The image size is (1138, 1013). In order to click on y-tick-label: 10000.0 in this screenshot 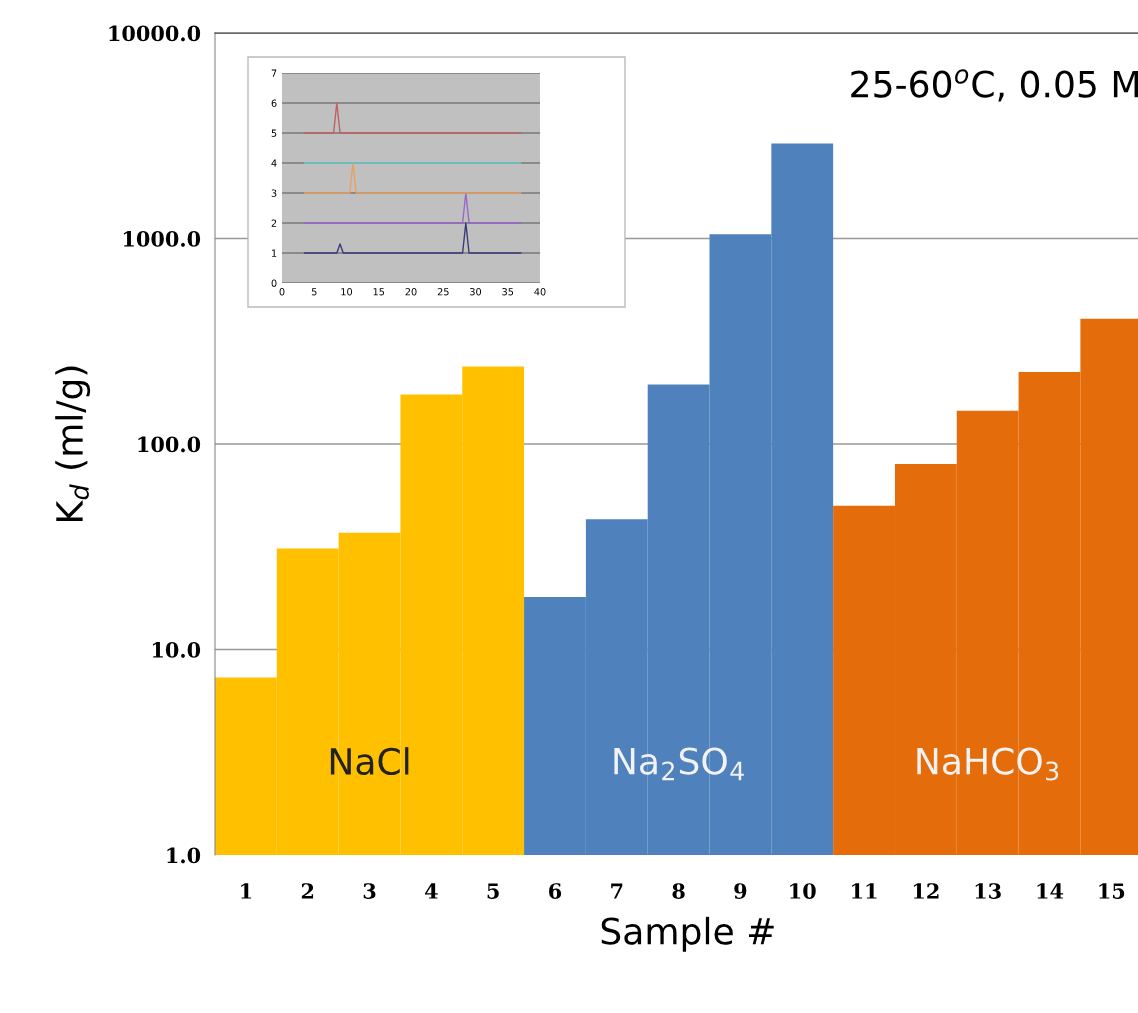, I will do `click(155, 33)`.